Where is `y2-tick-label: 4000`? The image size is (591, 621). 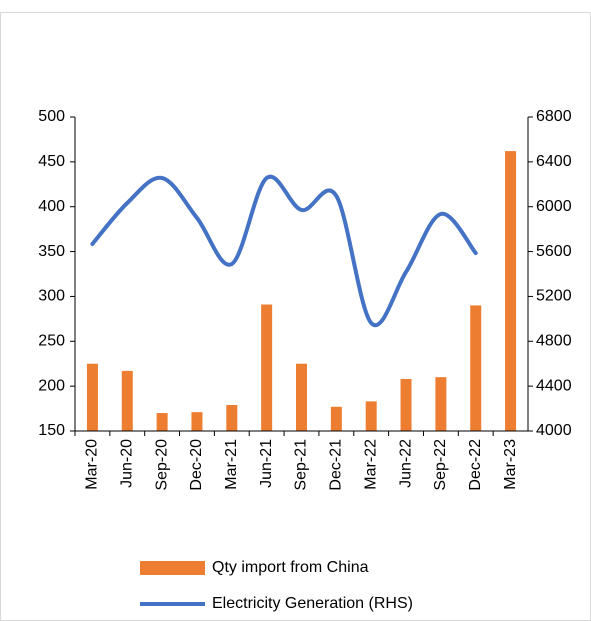 y2-tick-label: 4000 is located at coordinates (554, 430).